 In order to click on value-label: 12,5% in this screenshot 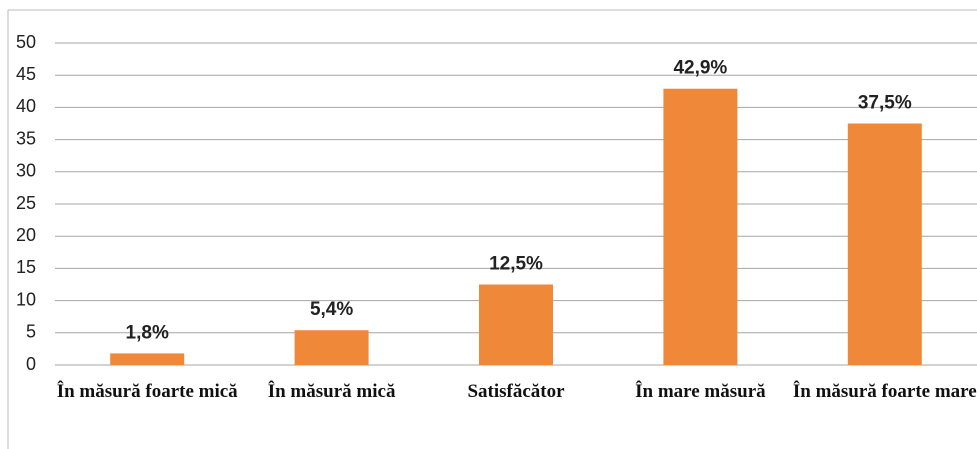, I will do `click(516, 264)`.